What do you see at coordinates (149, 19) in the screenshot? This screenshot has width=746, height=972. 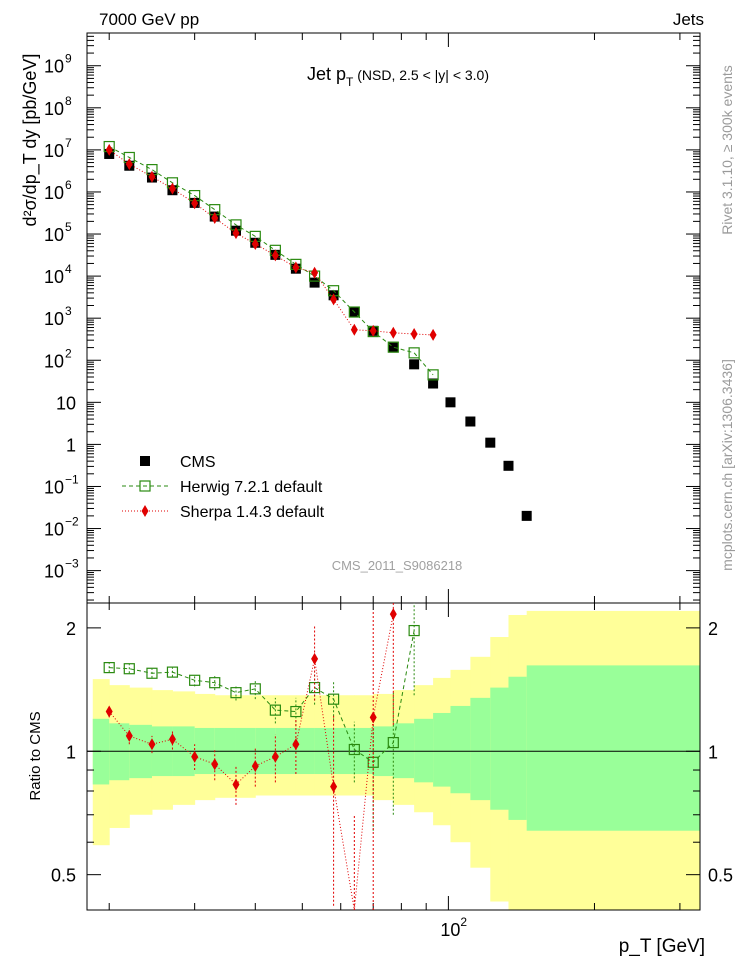 I see `header-left-label: 7000 GeV pp` at bounding box center [149, 19].